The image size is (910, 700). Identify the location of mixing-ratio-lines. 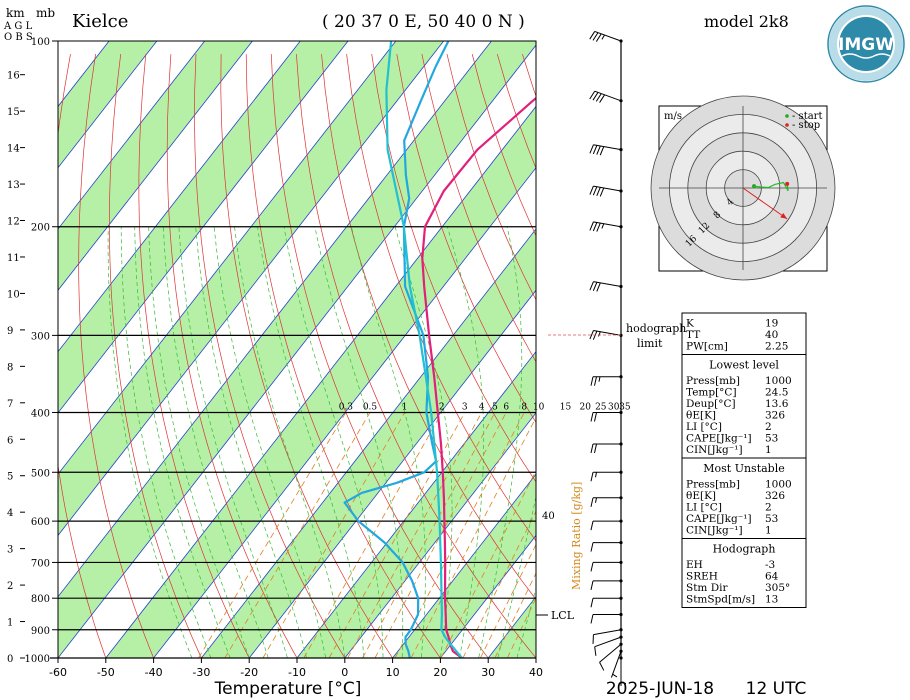
(367, 535).